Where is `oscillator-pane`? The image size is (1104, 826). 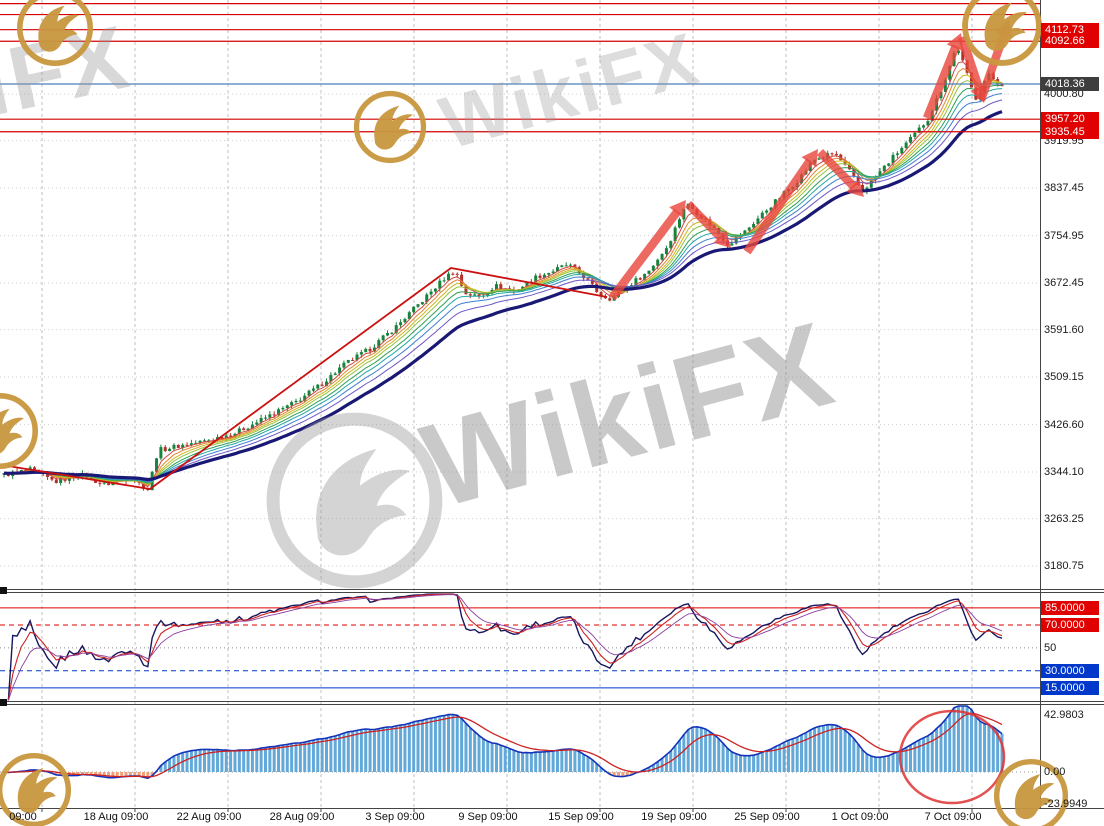
oscillator-pane is located at coordinates (520, 646).